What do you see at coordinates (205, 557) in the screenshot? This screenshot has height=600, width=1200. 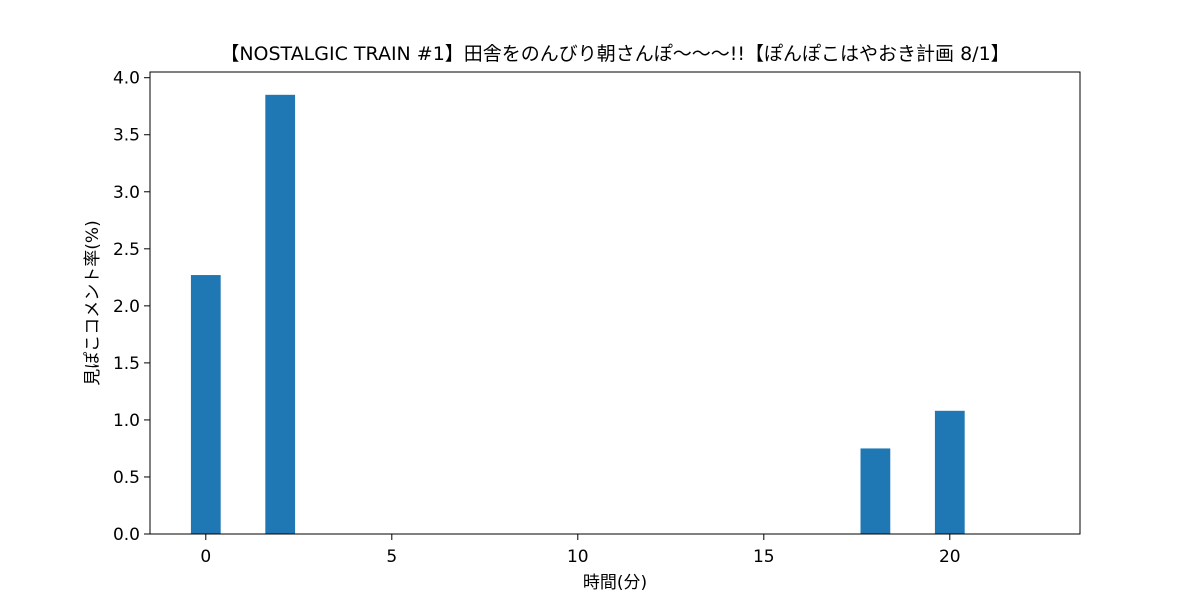 I see `x-tick-label: 0` at bounding box center [205, 557].